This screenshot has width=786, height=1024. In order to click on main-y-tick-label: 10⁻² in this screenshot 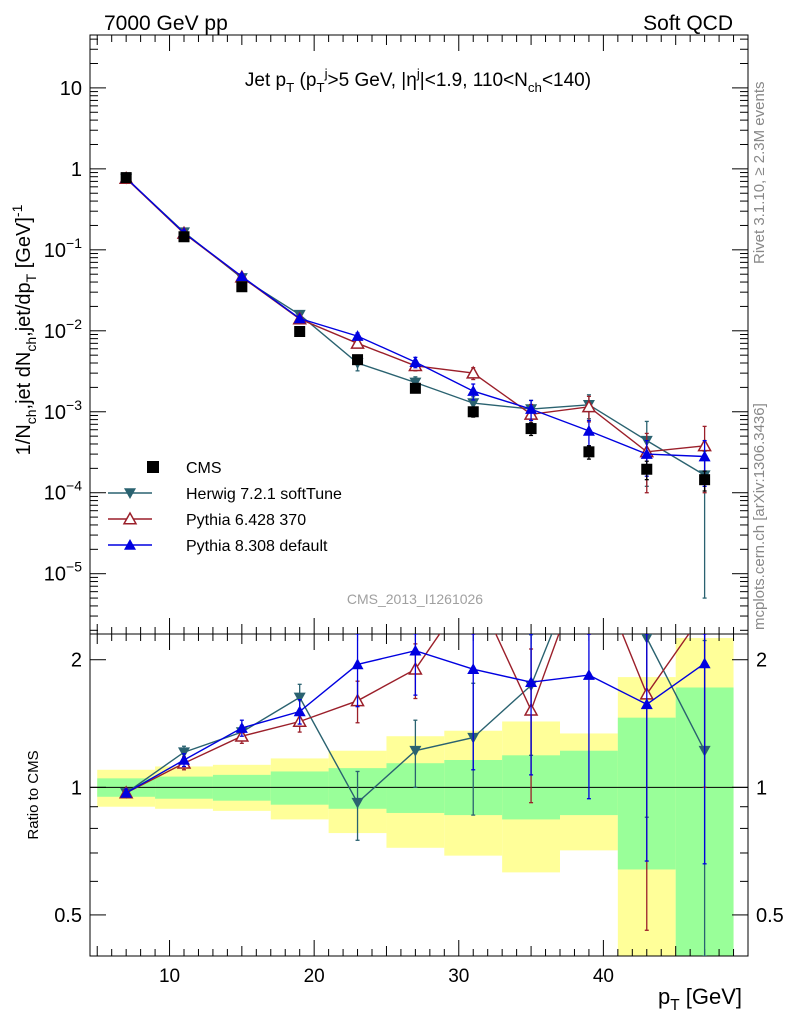, I will do `click(63, 329)`.